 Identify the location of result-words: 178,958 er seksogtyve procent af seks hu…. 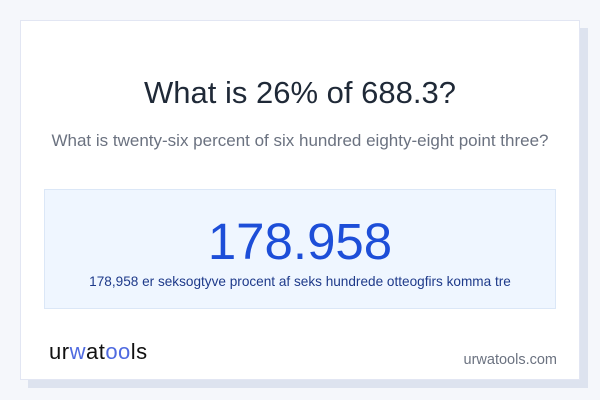
(300, 281).